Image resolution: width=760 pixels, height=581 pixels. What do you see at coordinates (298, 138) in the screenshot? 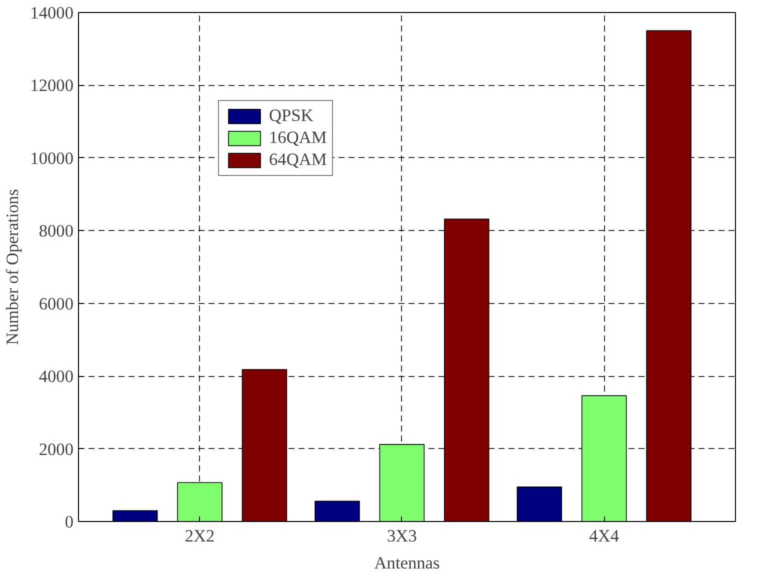
I see `legend-label: 16QAM` at bounding box center [298, 138].